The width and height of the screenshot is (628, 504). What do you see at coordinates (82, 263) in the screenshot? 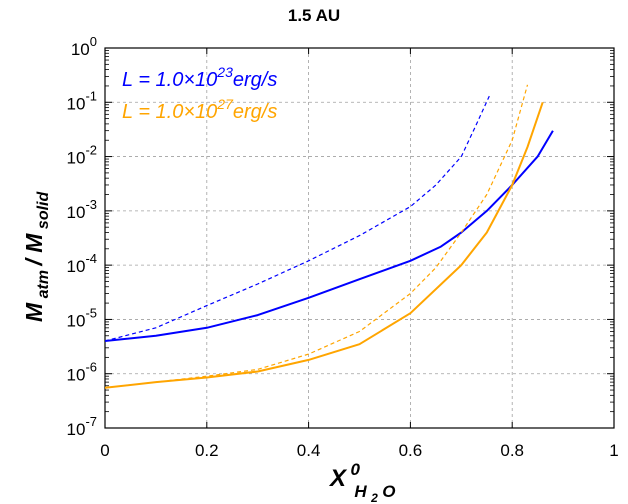
I see `y-tick-label: 10⁻⁴` at bounding box center [82, 263].